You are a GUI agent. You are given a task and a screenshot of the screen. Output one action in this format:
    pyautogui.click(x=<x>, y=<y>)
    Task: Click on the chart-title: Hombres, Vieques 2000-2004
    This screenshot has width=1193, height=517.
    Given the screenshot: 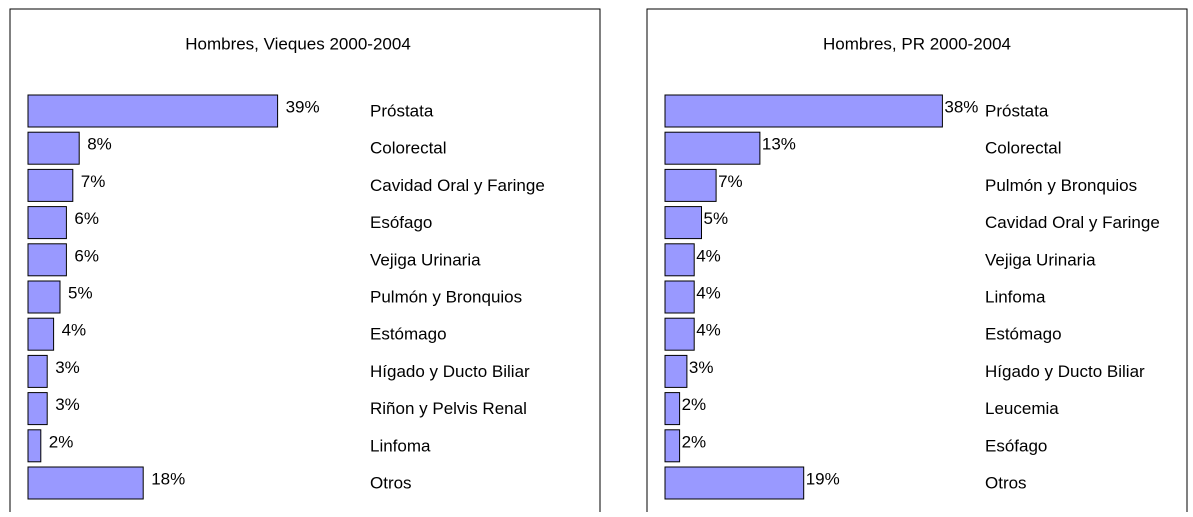 What is the action you would take?
    pyautogui.click(x=298, y=43)
    